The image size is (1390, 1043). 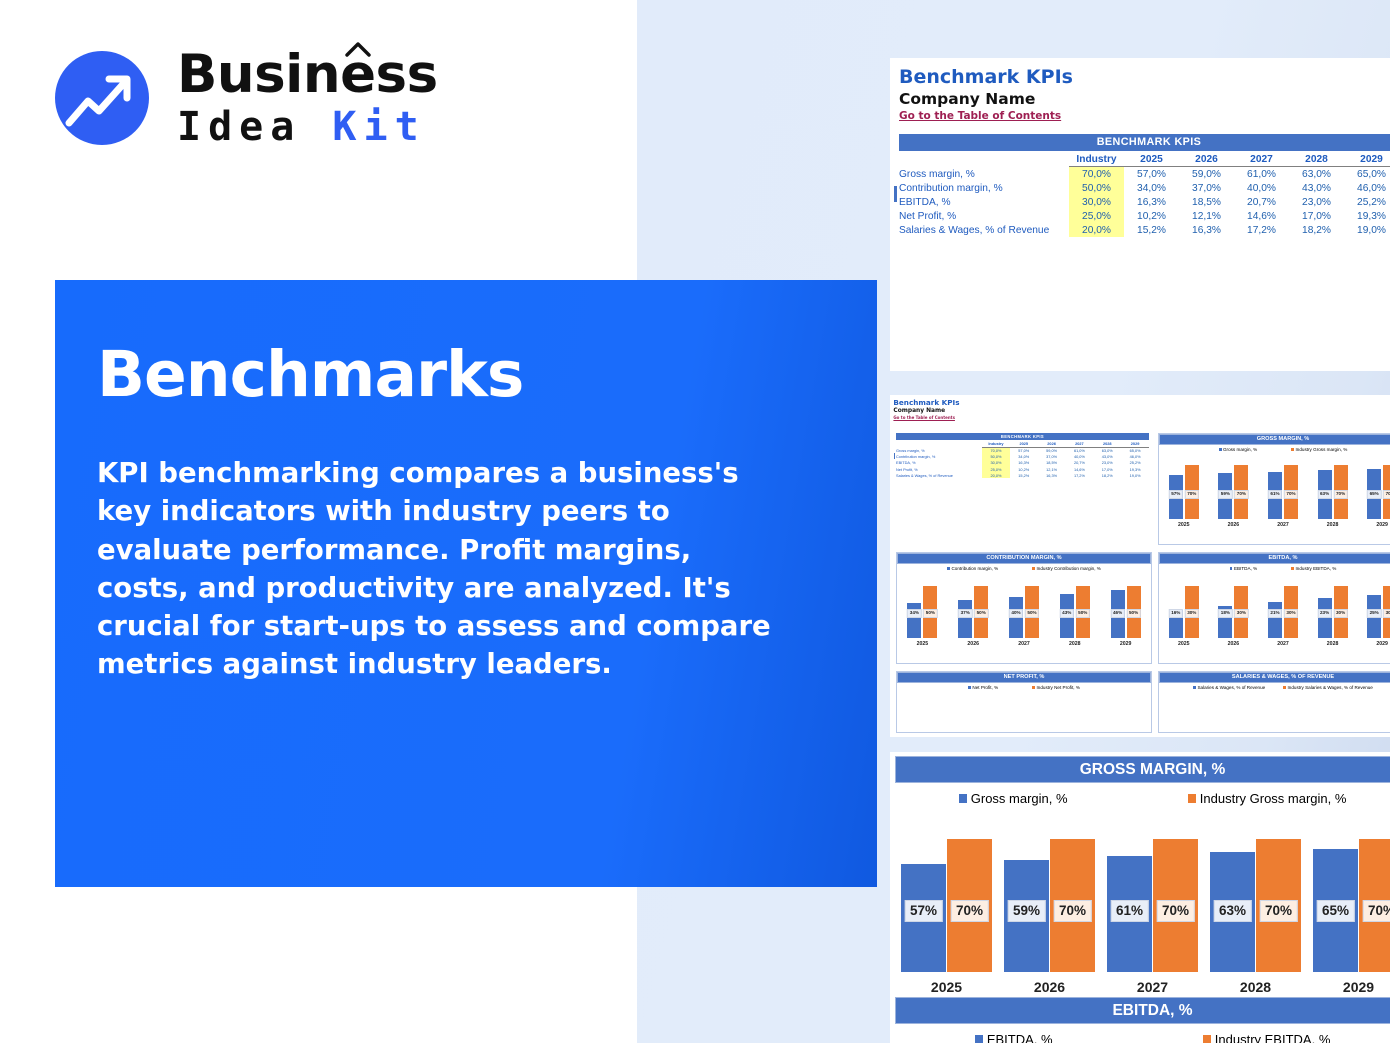 What do you see at coordinates (1142, 1020) in the screenshot?
I see `chart-ebitda-bottom: EBITDA, % EBITDA, % Industry EBITDA, %` at bounding box center [1142, 1020].